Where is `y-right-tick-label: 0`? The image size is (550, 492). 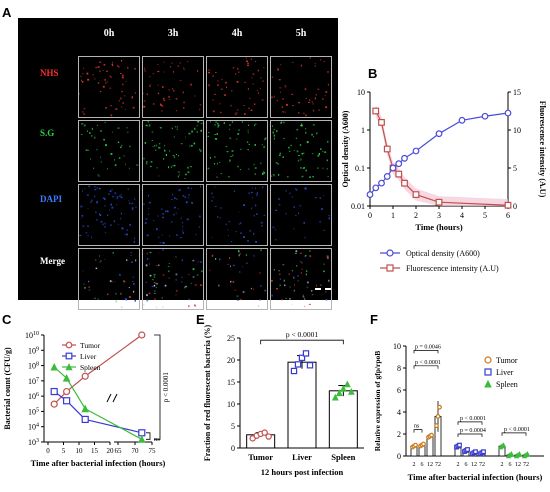 y-right-tick-label: 0 is located at coordinates (515, 206).